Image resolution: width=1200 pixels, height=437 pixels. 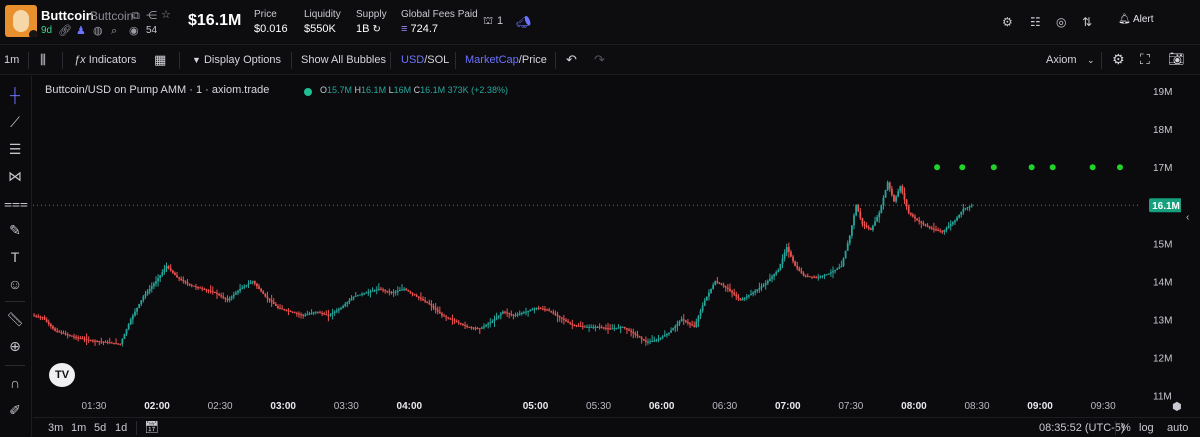 What do you see at coordinates (15, 95) in the screenshot?
I see `crosshair-icon: ┼` at bounding box center [15, 95].